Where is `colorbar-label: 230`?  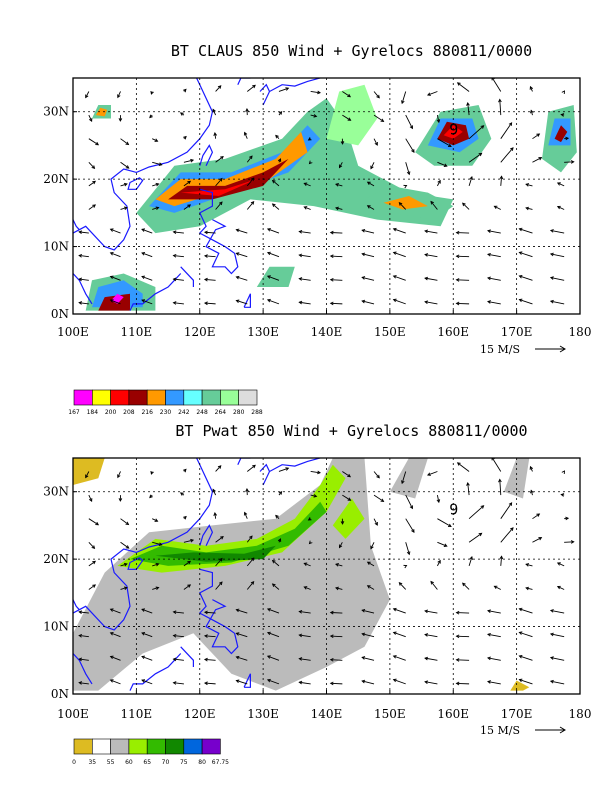
colorbar-label: 230 is located at coordinates (166, 412).